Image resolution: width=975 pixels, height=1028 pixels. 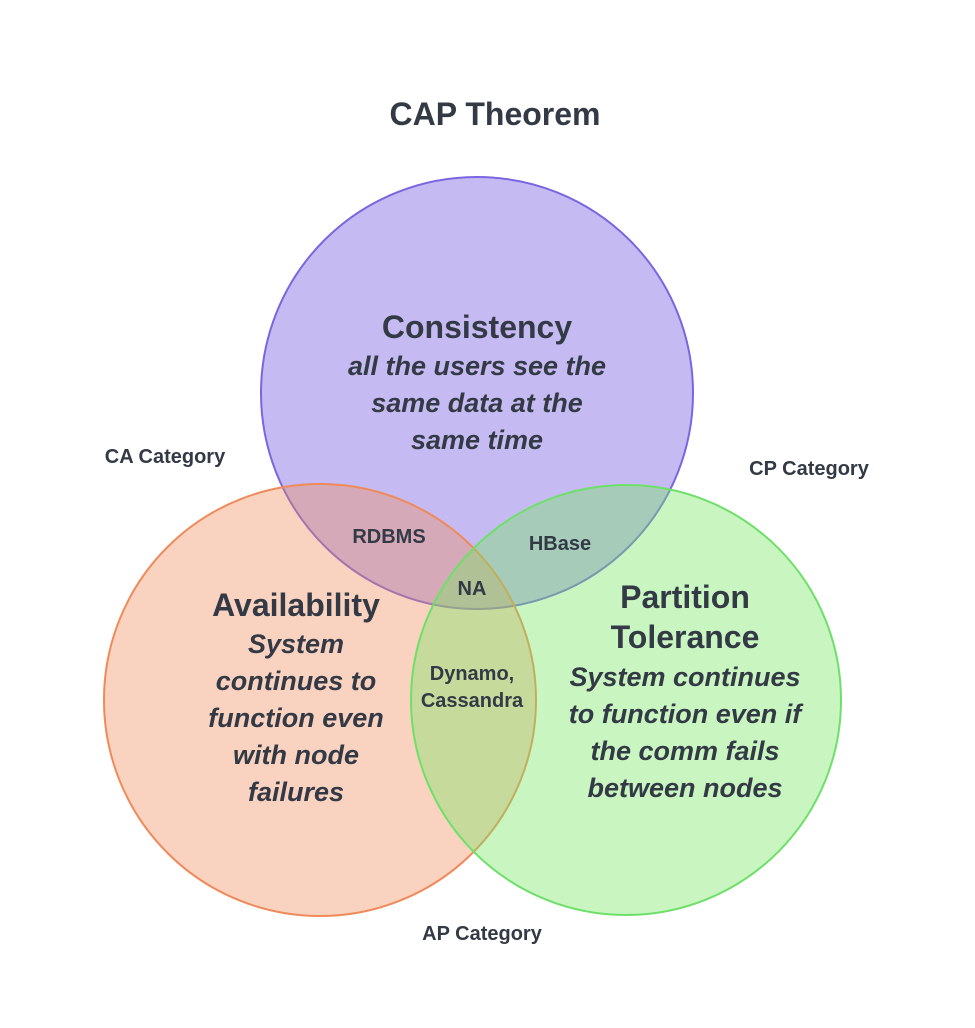 What do you see at coordinates (165, 457) in the screenshot?
I see `ca-category-label: CA Category` at bounding box center [165, 457].